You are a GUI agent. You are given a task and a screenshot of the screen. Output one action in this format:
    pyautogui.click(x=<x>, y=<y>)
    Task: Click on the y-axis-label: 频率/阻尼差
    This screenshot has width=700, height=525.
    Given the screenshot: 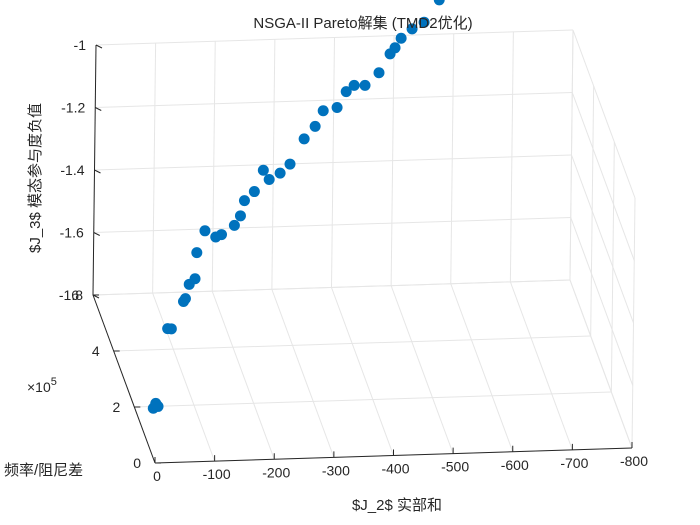 What is the action you would take?
    pyautogui.click(x=43, y=470)
    